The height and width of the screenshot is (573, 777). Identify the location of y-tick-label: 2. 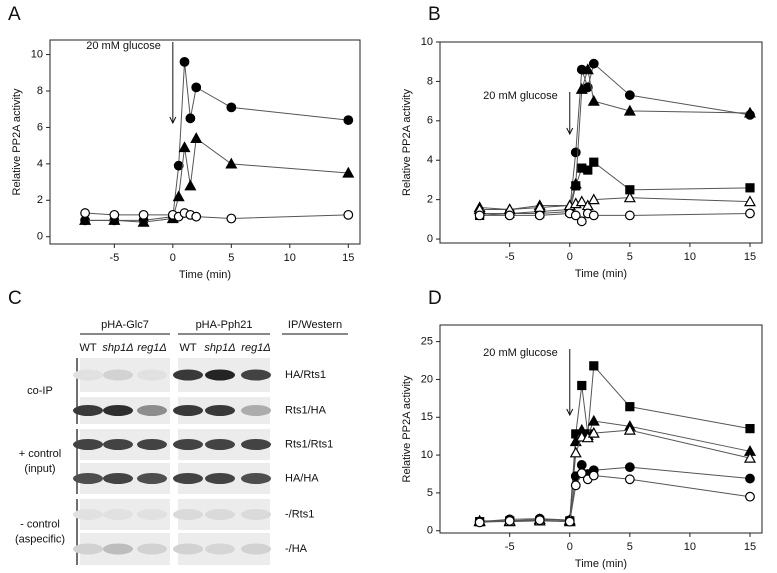
(40, 200).